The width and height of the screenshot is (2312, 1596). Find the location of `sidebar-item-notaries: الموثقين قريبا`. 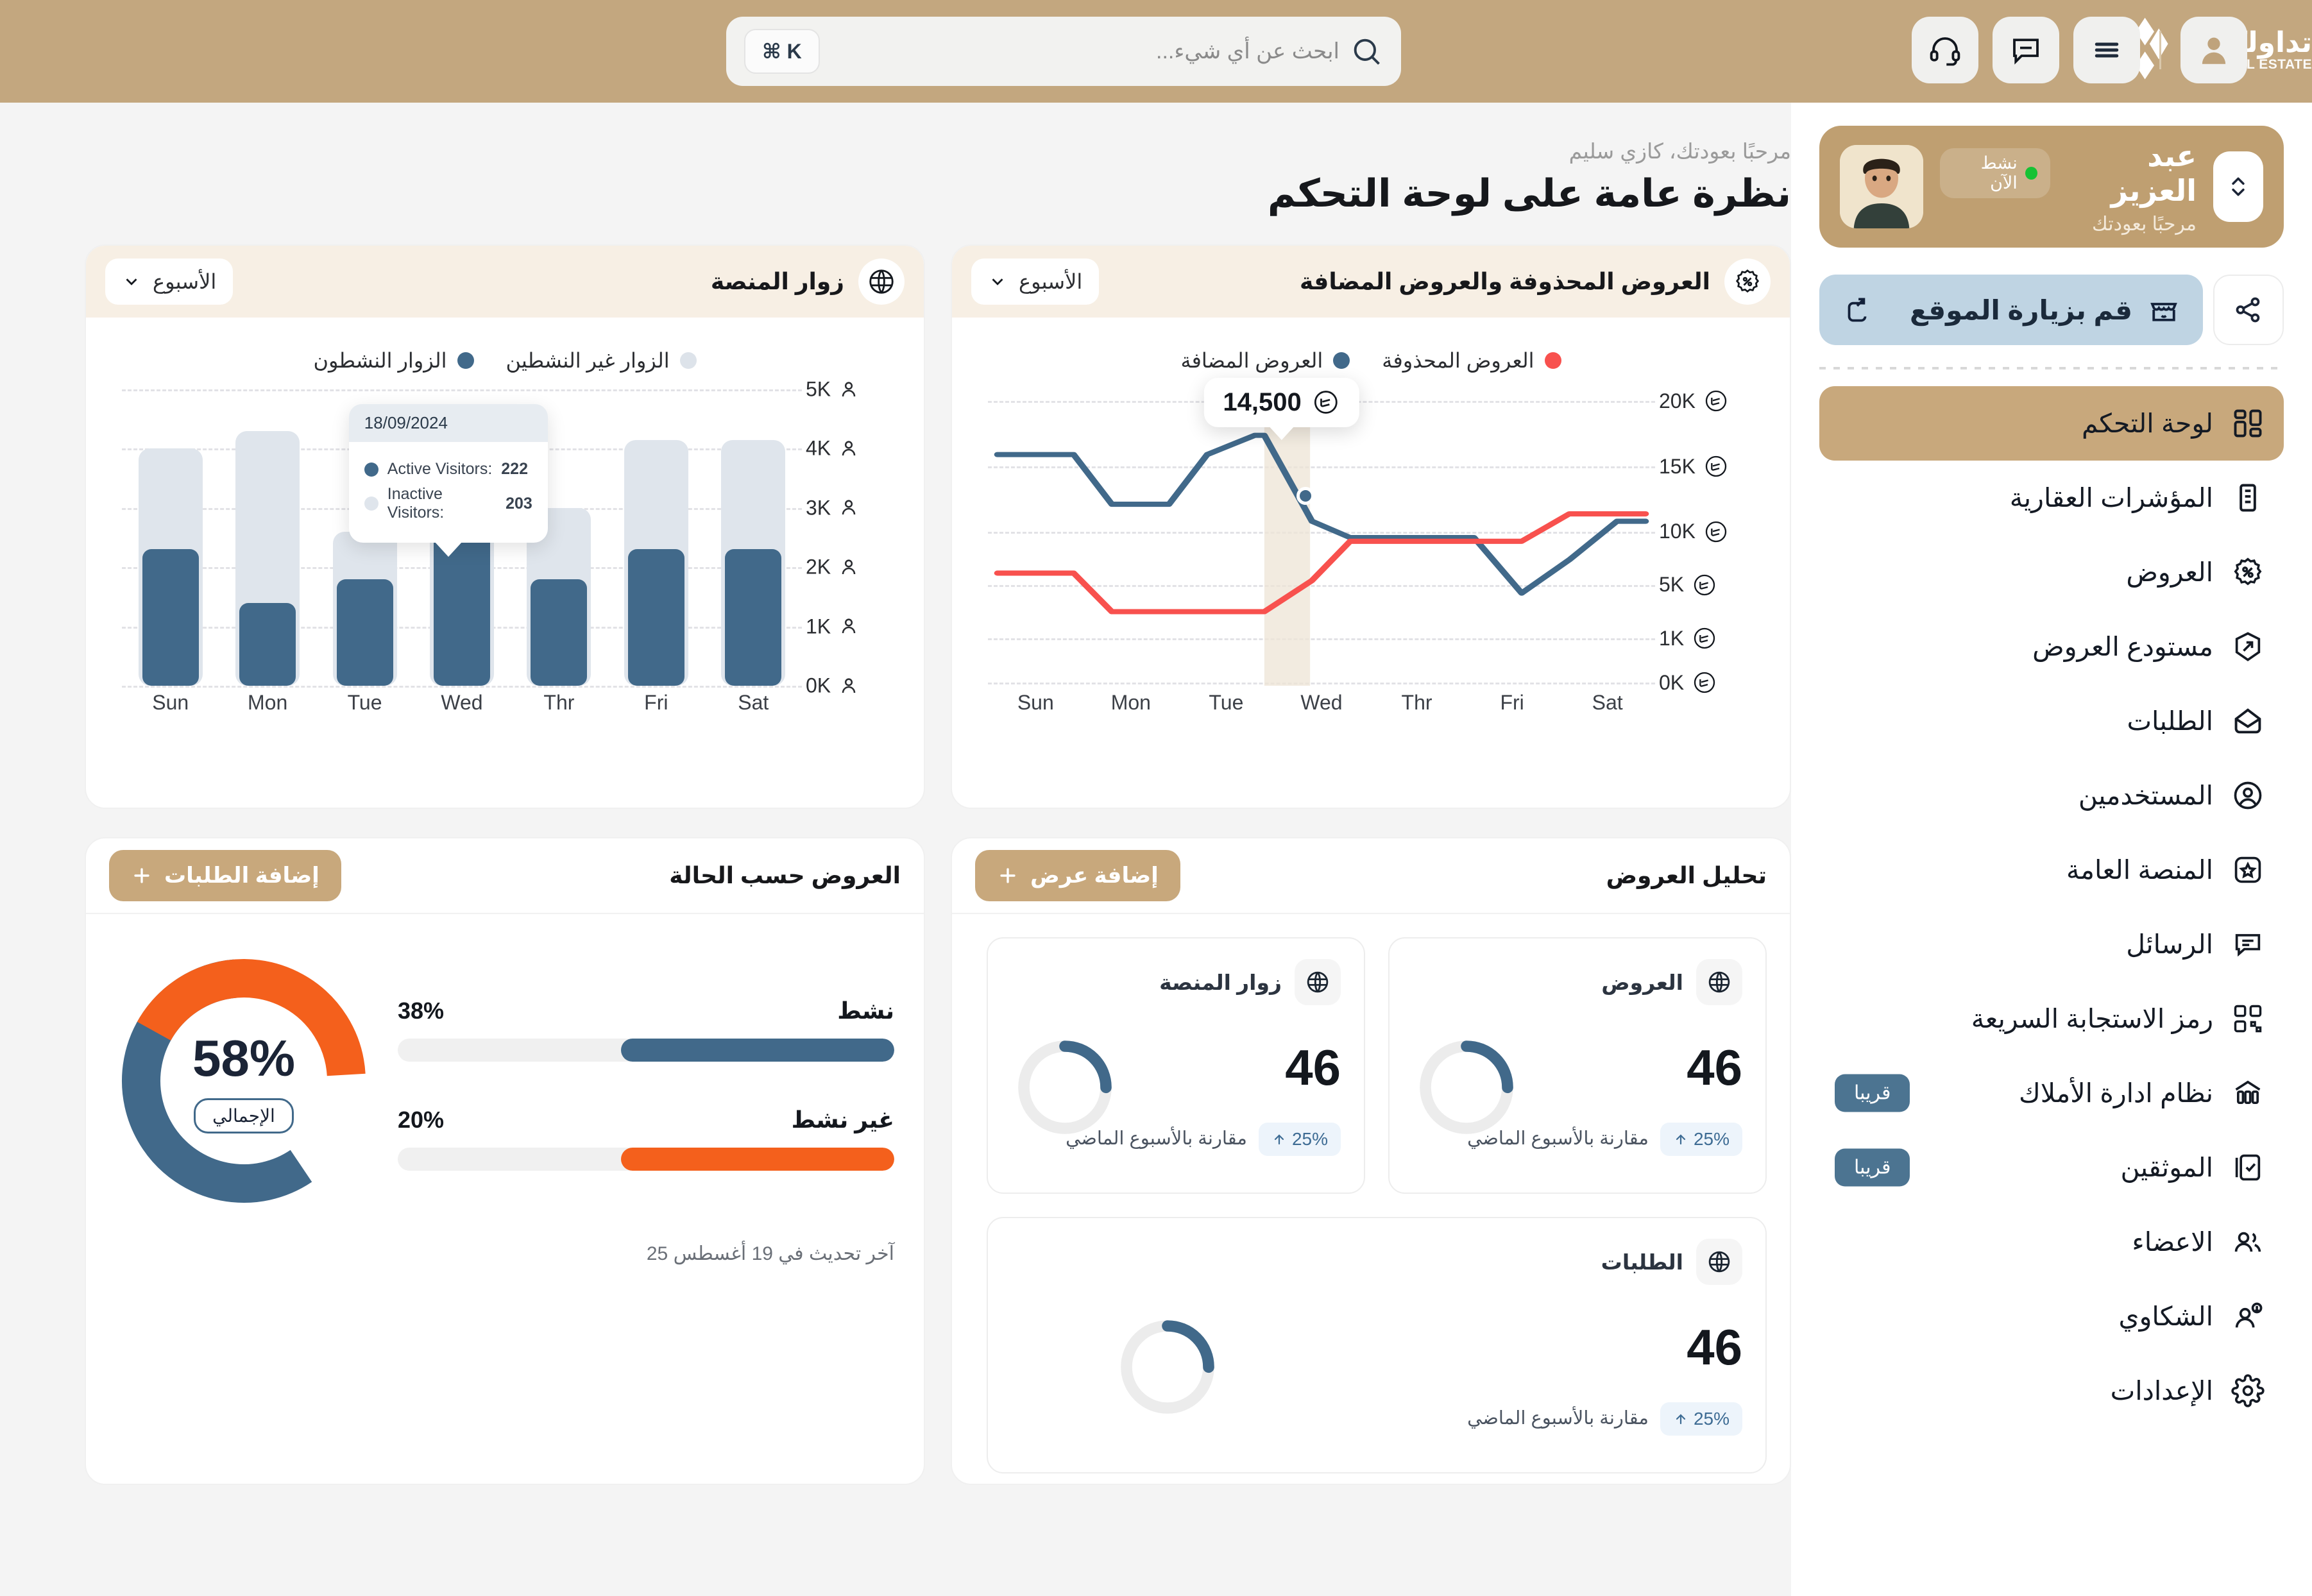

sidebar-item-notaries: الموثقين قريبا is located at coordinates (2051, 1167).